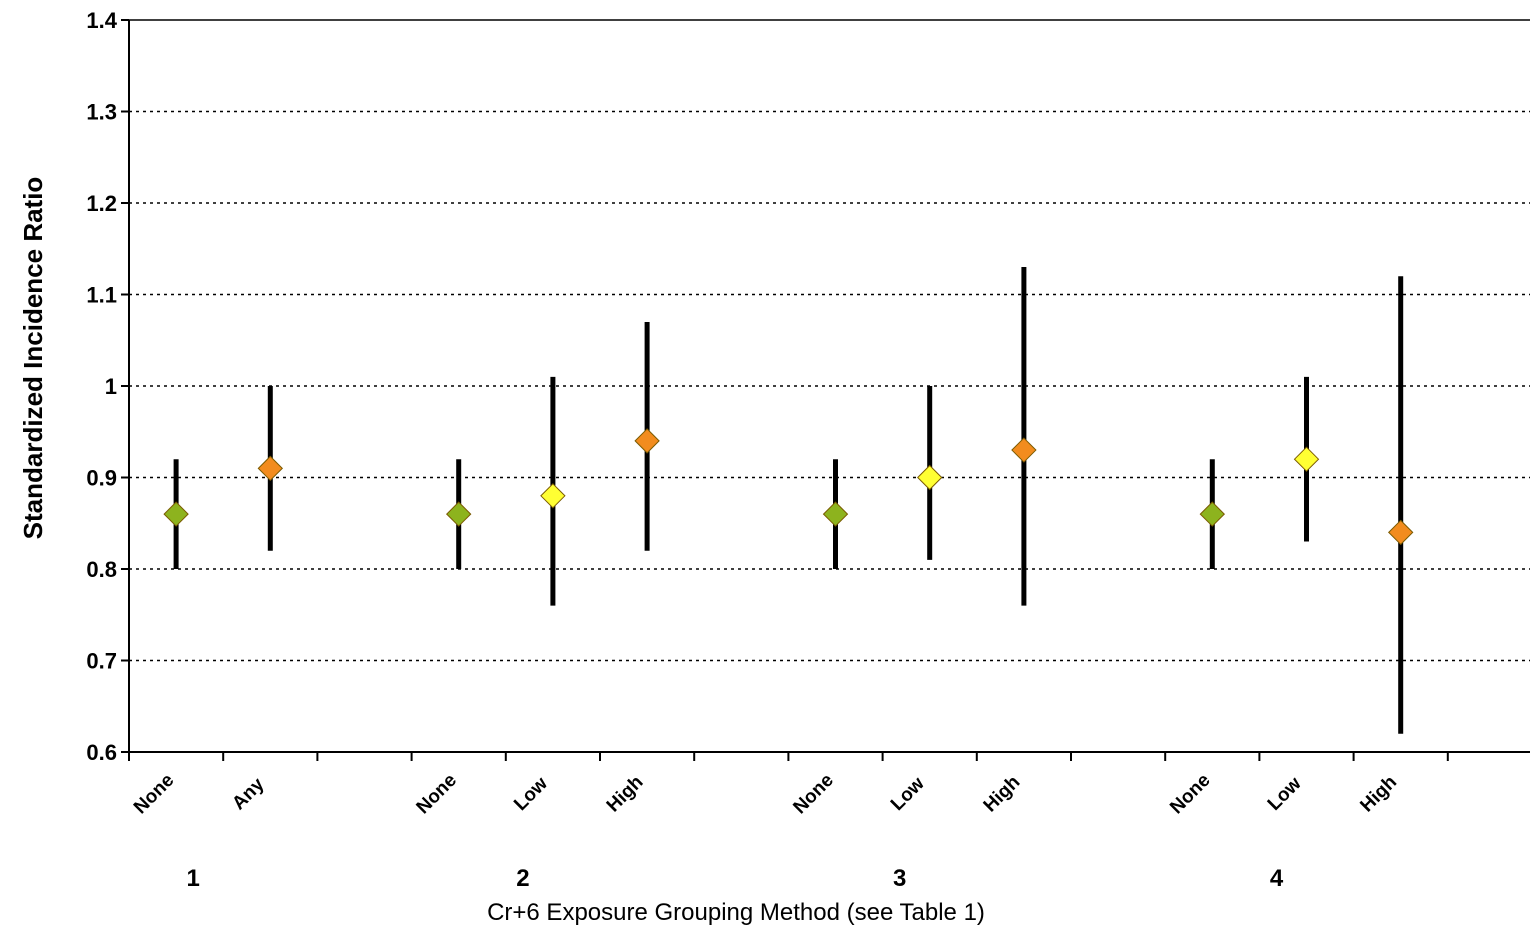 The image size is (1530, 932). I want to click on y-tick-label: 1, so click(111, 386).